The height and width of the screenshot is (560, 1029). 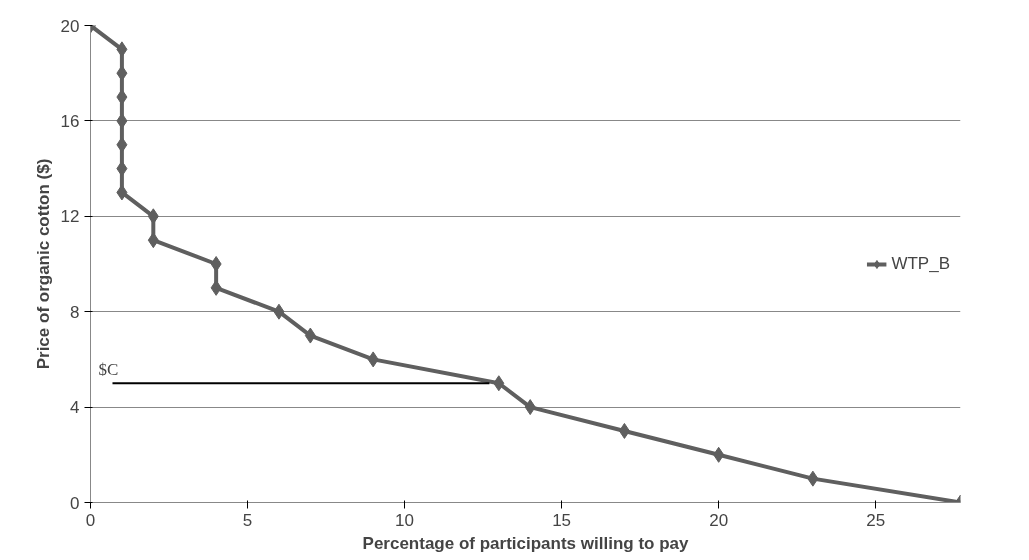 What do you see at coordinates (108, 370) in the screenshot?
I see `annotation: $C` at bounding box center [108, 370].